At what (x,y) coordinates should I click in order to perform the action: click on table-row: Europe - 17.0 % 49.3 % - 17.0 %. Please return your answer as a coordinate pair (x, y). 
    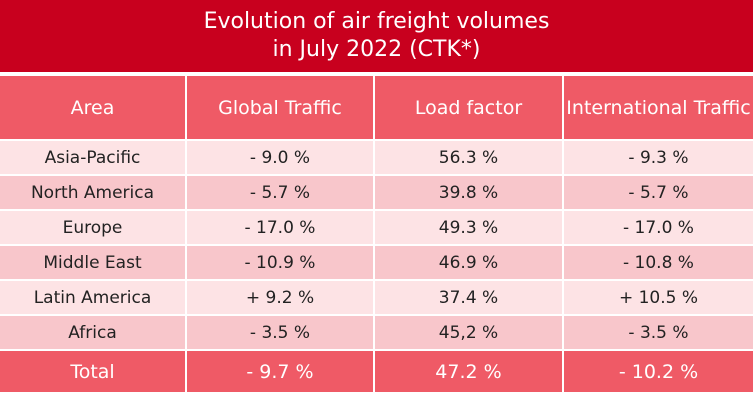
    Looking at the image, I should click on (376, 228).